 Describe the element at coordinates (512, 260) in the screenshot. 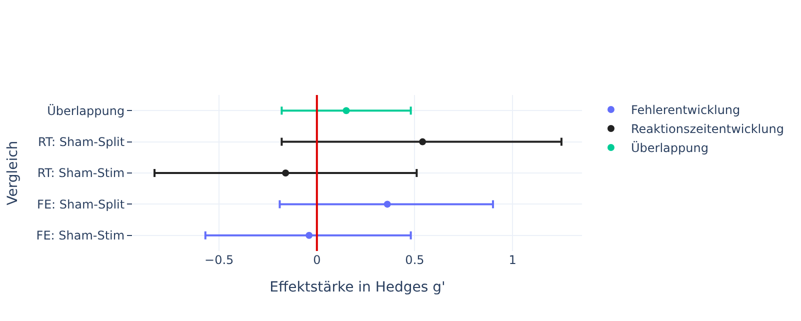

I see `x-tick-label: 1` at that location.